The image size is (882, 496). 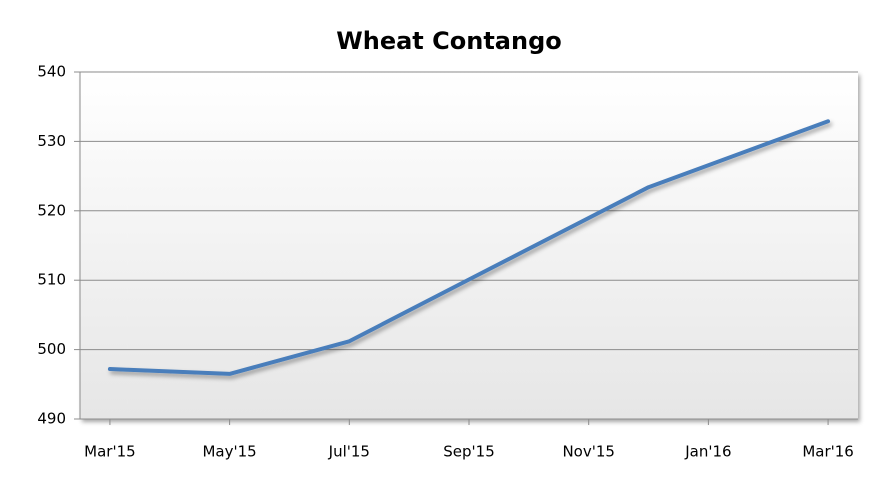 I want to click on x-tick-label: Jan'16, so click(x=707, y=452).